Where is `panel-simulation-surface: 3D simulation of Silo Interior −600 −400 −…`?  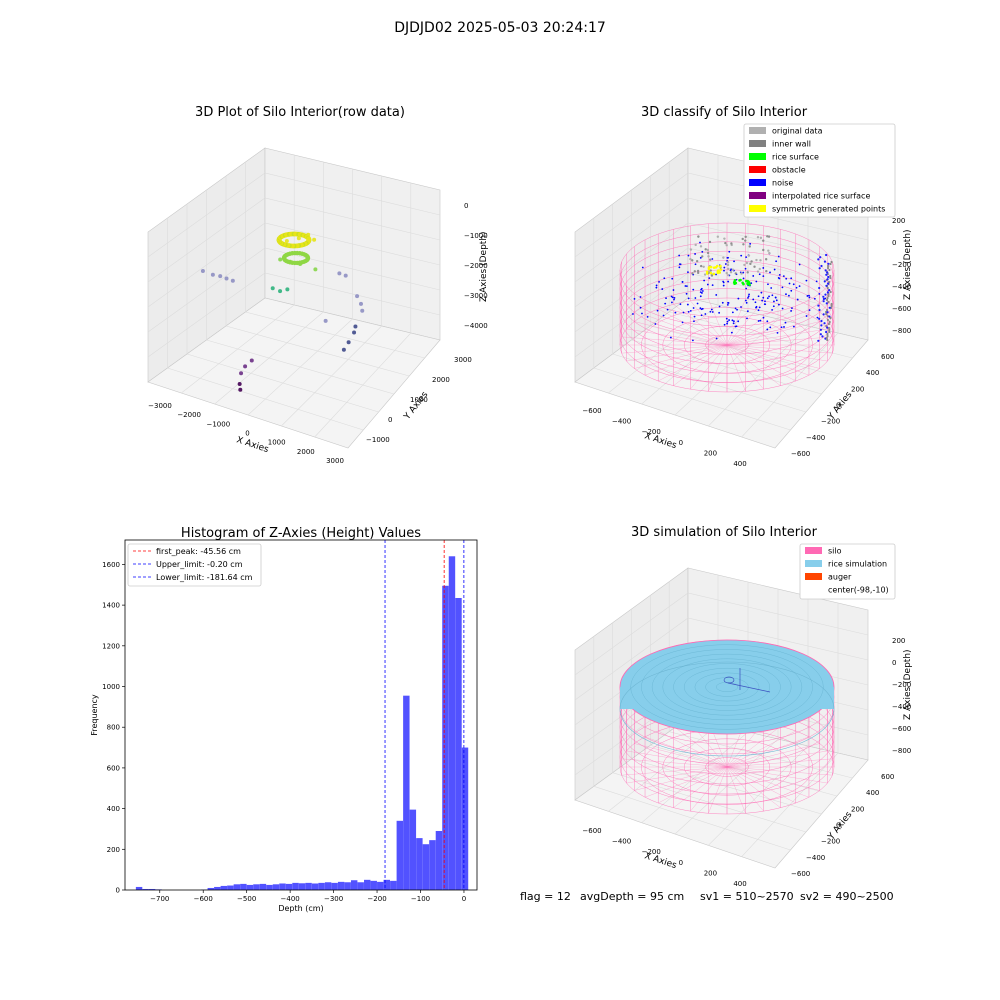
panel-simulation-surface: 3D simulation of Silo Interior −600 −400 −… is located at coordinates (743, 706).